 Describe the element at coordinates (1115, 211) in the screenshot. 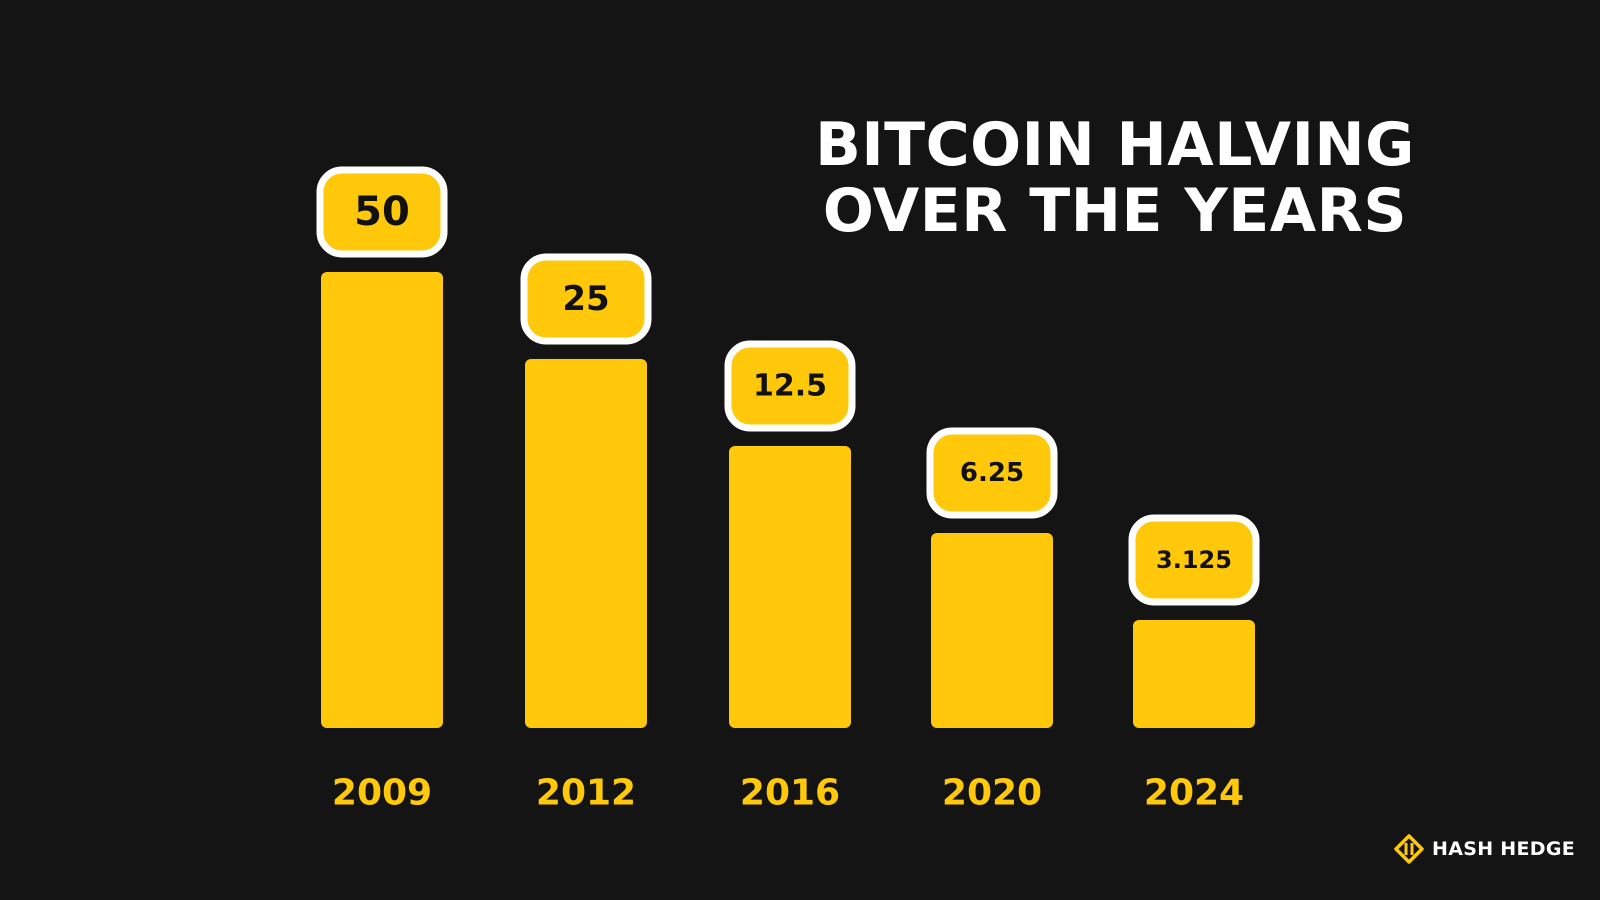

I see `chart-title-line-2: OVER THE YEARS` at that location.